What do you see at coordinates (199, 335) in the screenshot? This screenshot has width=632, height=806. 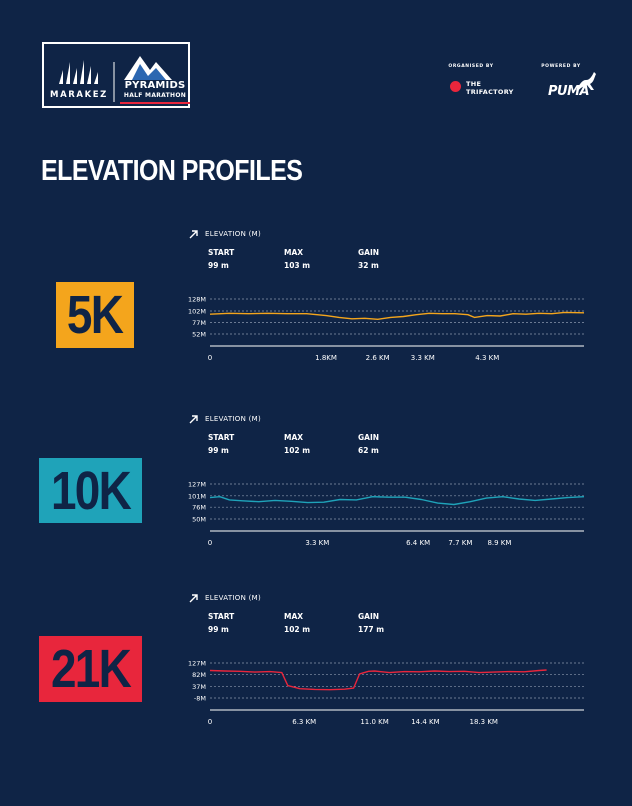 I see `y-tick-label-5k: 52M` at bounding box center [199, 335].